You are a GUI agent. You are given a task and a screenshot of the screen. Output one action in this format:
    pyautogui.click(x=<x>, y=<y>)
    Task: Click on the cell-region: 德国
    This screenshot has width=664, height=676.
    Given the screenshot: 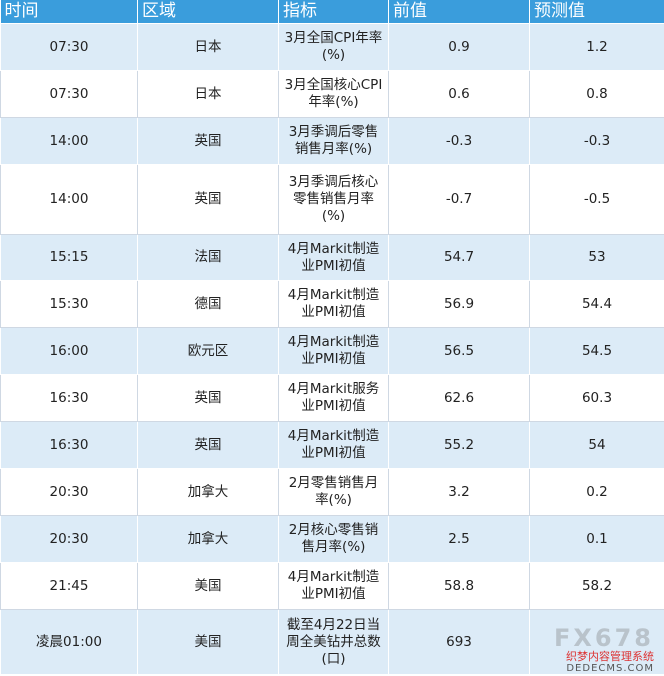 What is the action you would take?
    pyautogui.click(x=208, y=304)
    